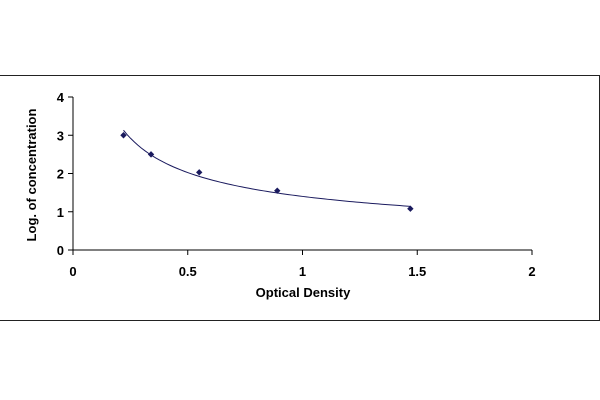 The height and width of the screenshot is (400, 600). Describe the element at coordinates (302, 271) in the screenshot. I see `x-tick-label: 1` at that location.